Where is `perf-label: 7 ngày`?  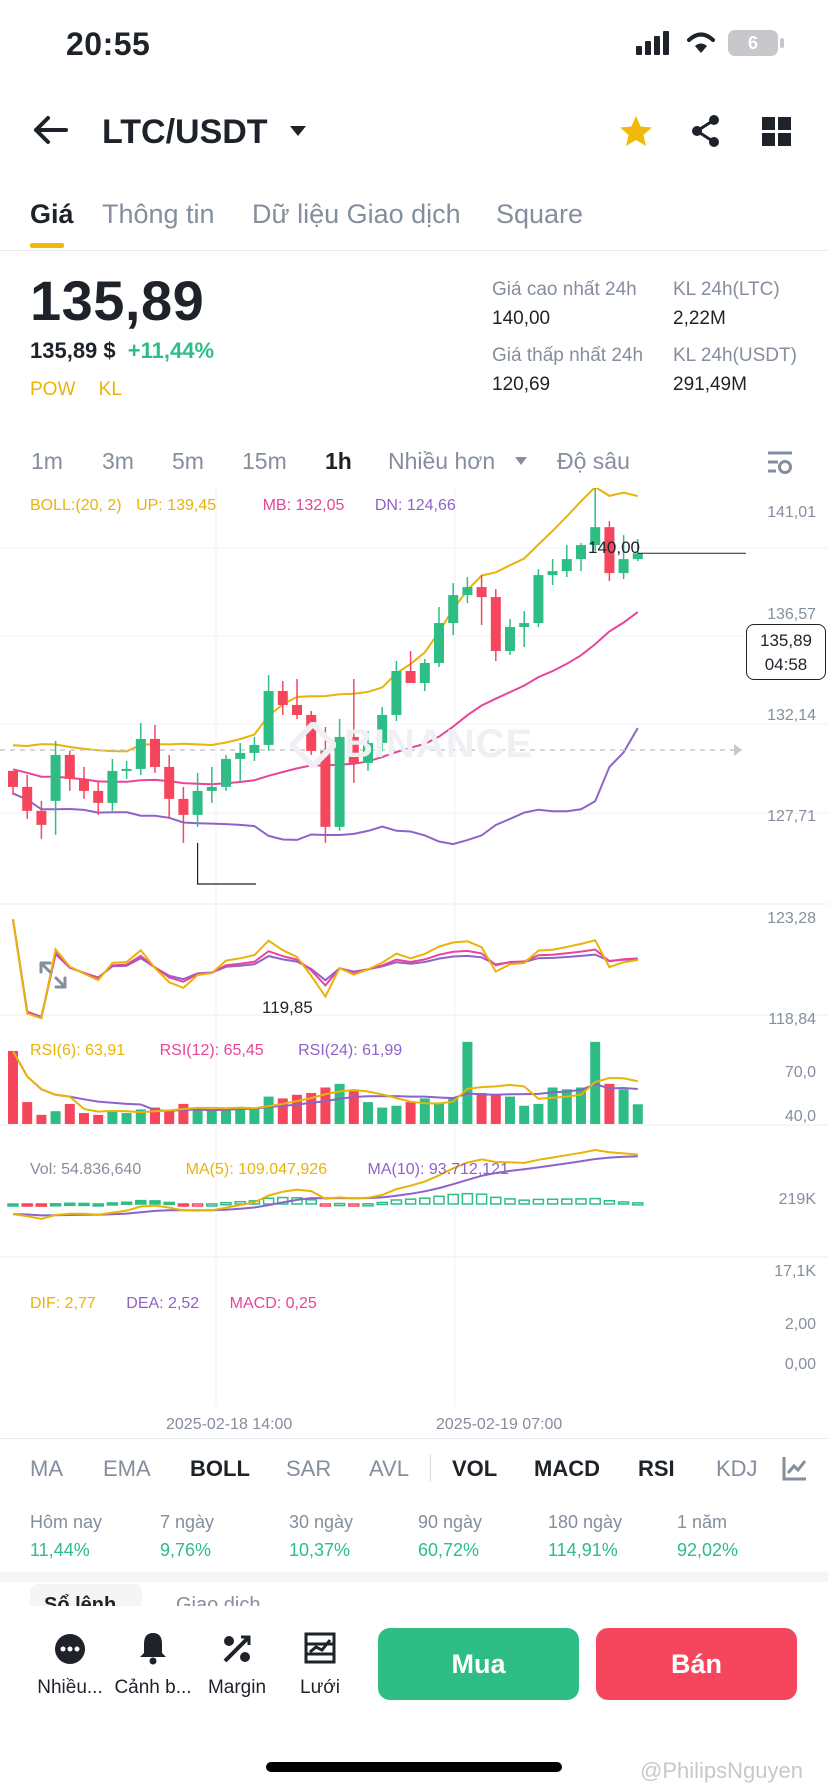
perf-label: 7 ngày is located at coordinates (187, 1522).